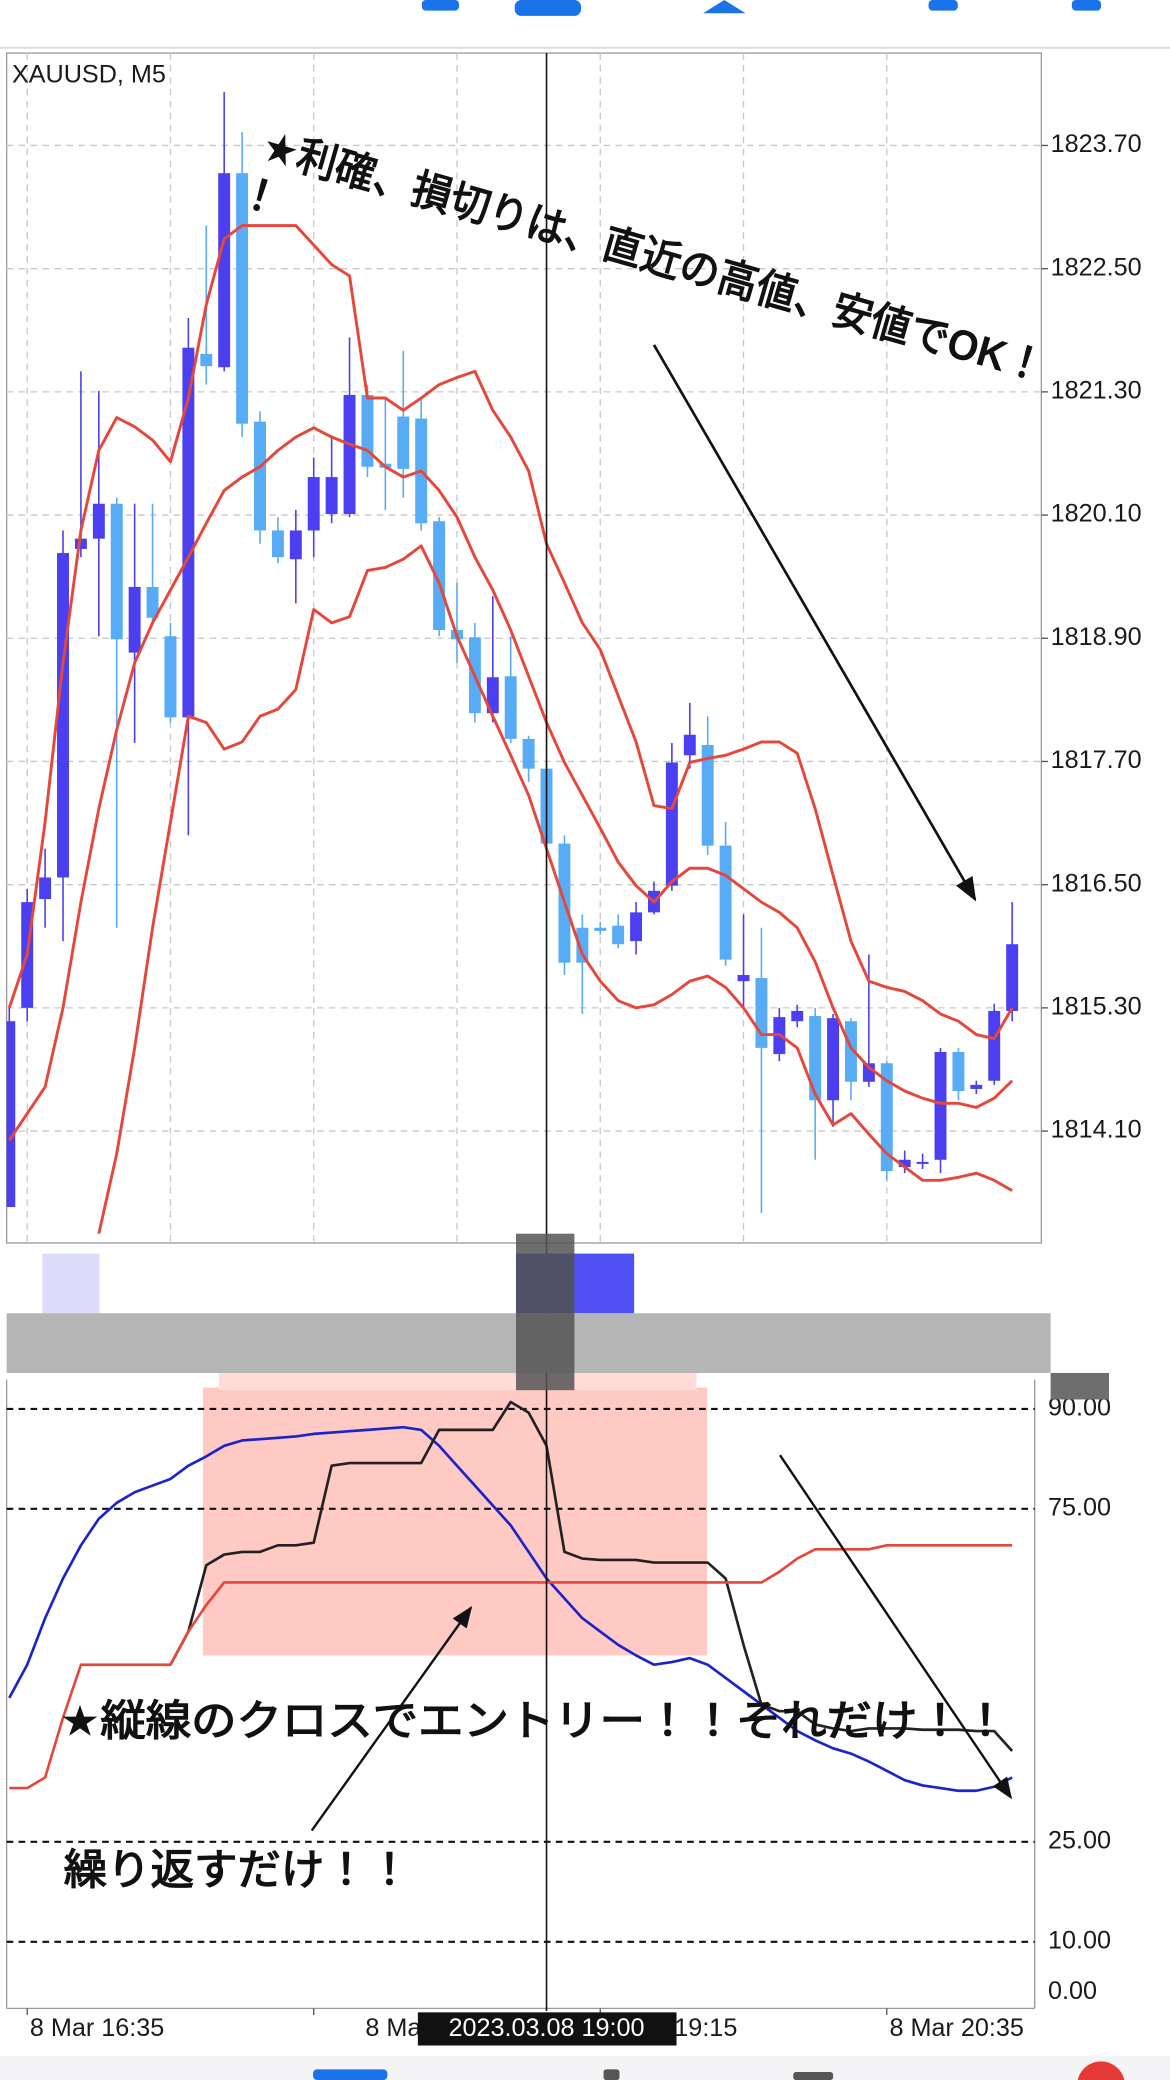 This screenshot has height=2080, width=1170. What do you see at coordinates (1096, 883) in the screenshot?
I see `y-tick-label: 1816.50` at bounding box center [1096, 883].